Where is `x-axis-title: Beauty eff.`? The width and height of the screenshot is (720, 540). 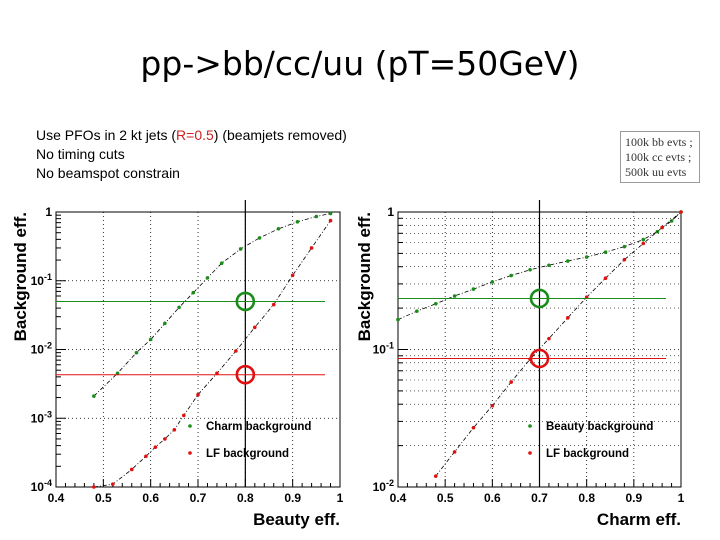
x-axis-title: Beauty eff. is located at coordinates (296, 519).